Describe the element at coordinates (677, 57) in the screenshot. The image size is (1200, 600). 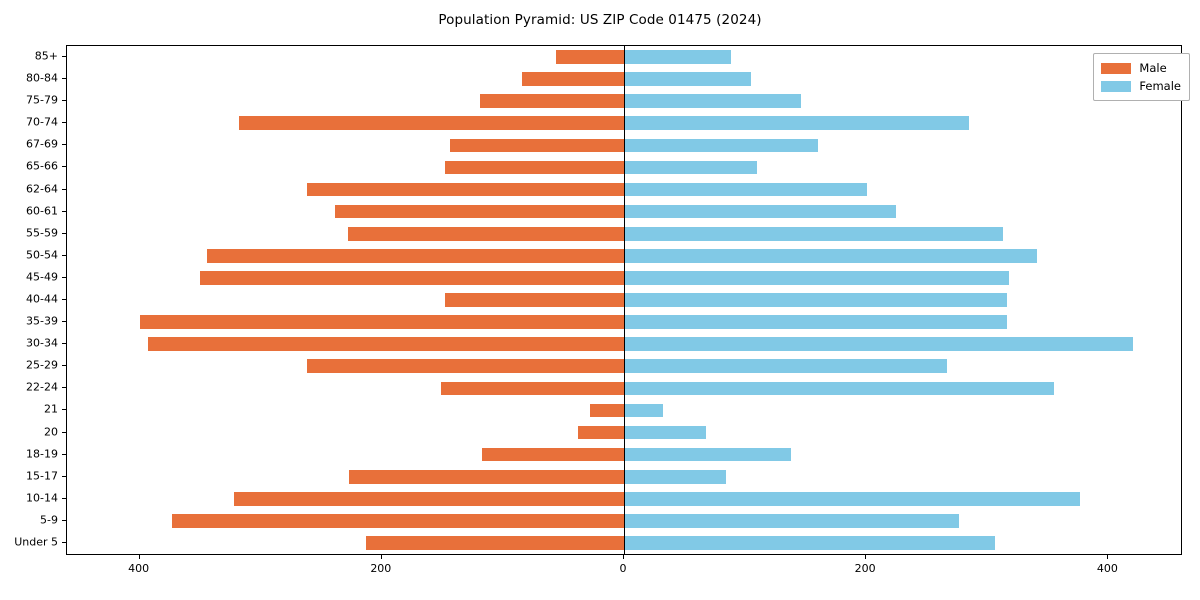
I see `bar-female-85+` at that location.